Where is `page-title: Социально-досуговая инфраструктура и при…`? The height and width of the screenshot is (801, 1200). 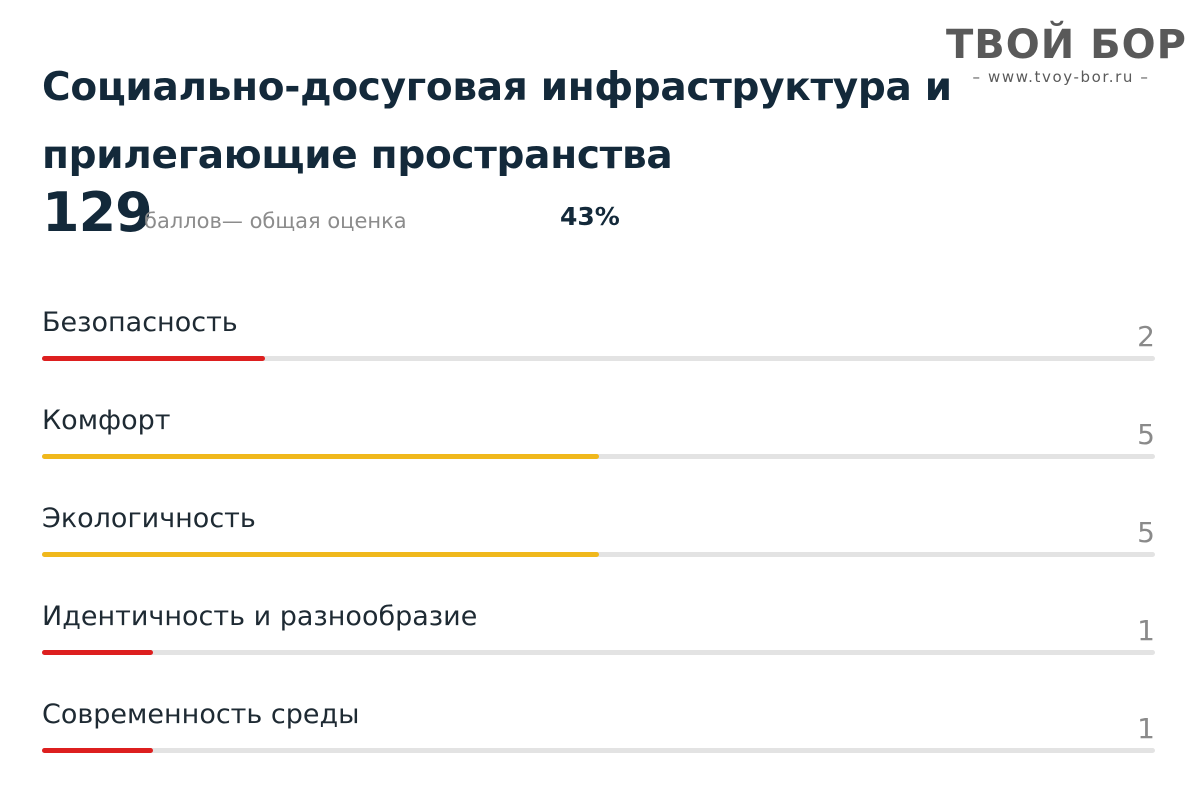 page-title: Социально-досуговая инфраструктура и при… is located at coordinates (497, 122).